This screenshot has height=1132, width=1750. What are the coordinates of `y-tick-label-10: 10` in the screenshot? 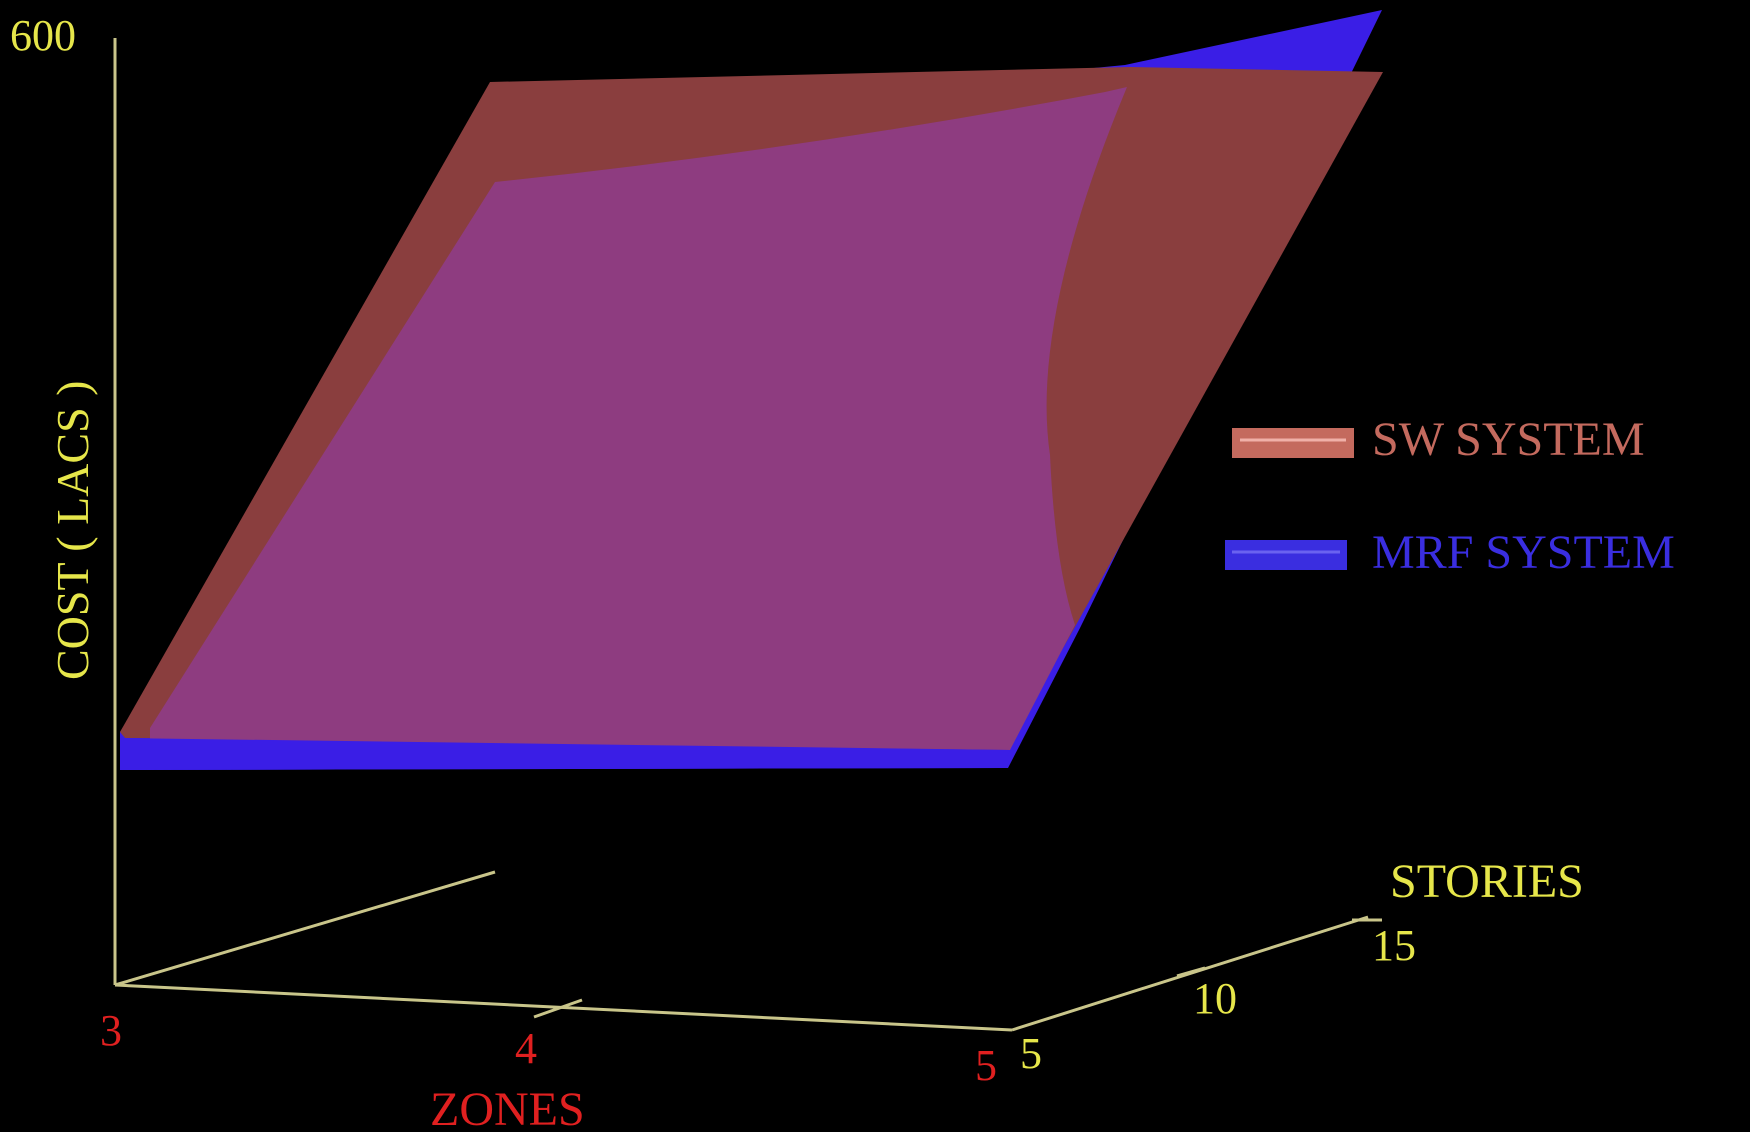 It's located at (1215, 998).